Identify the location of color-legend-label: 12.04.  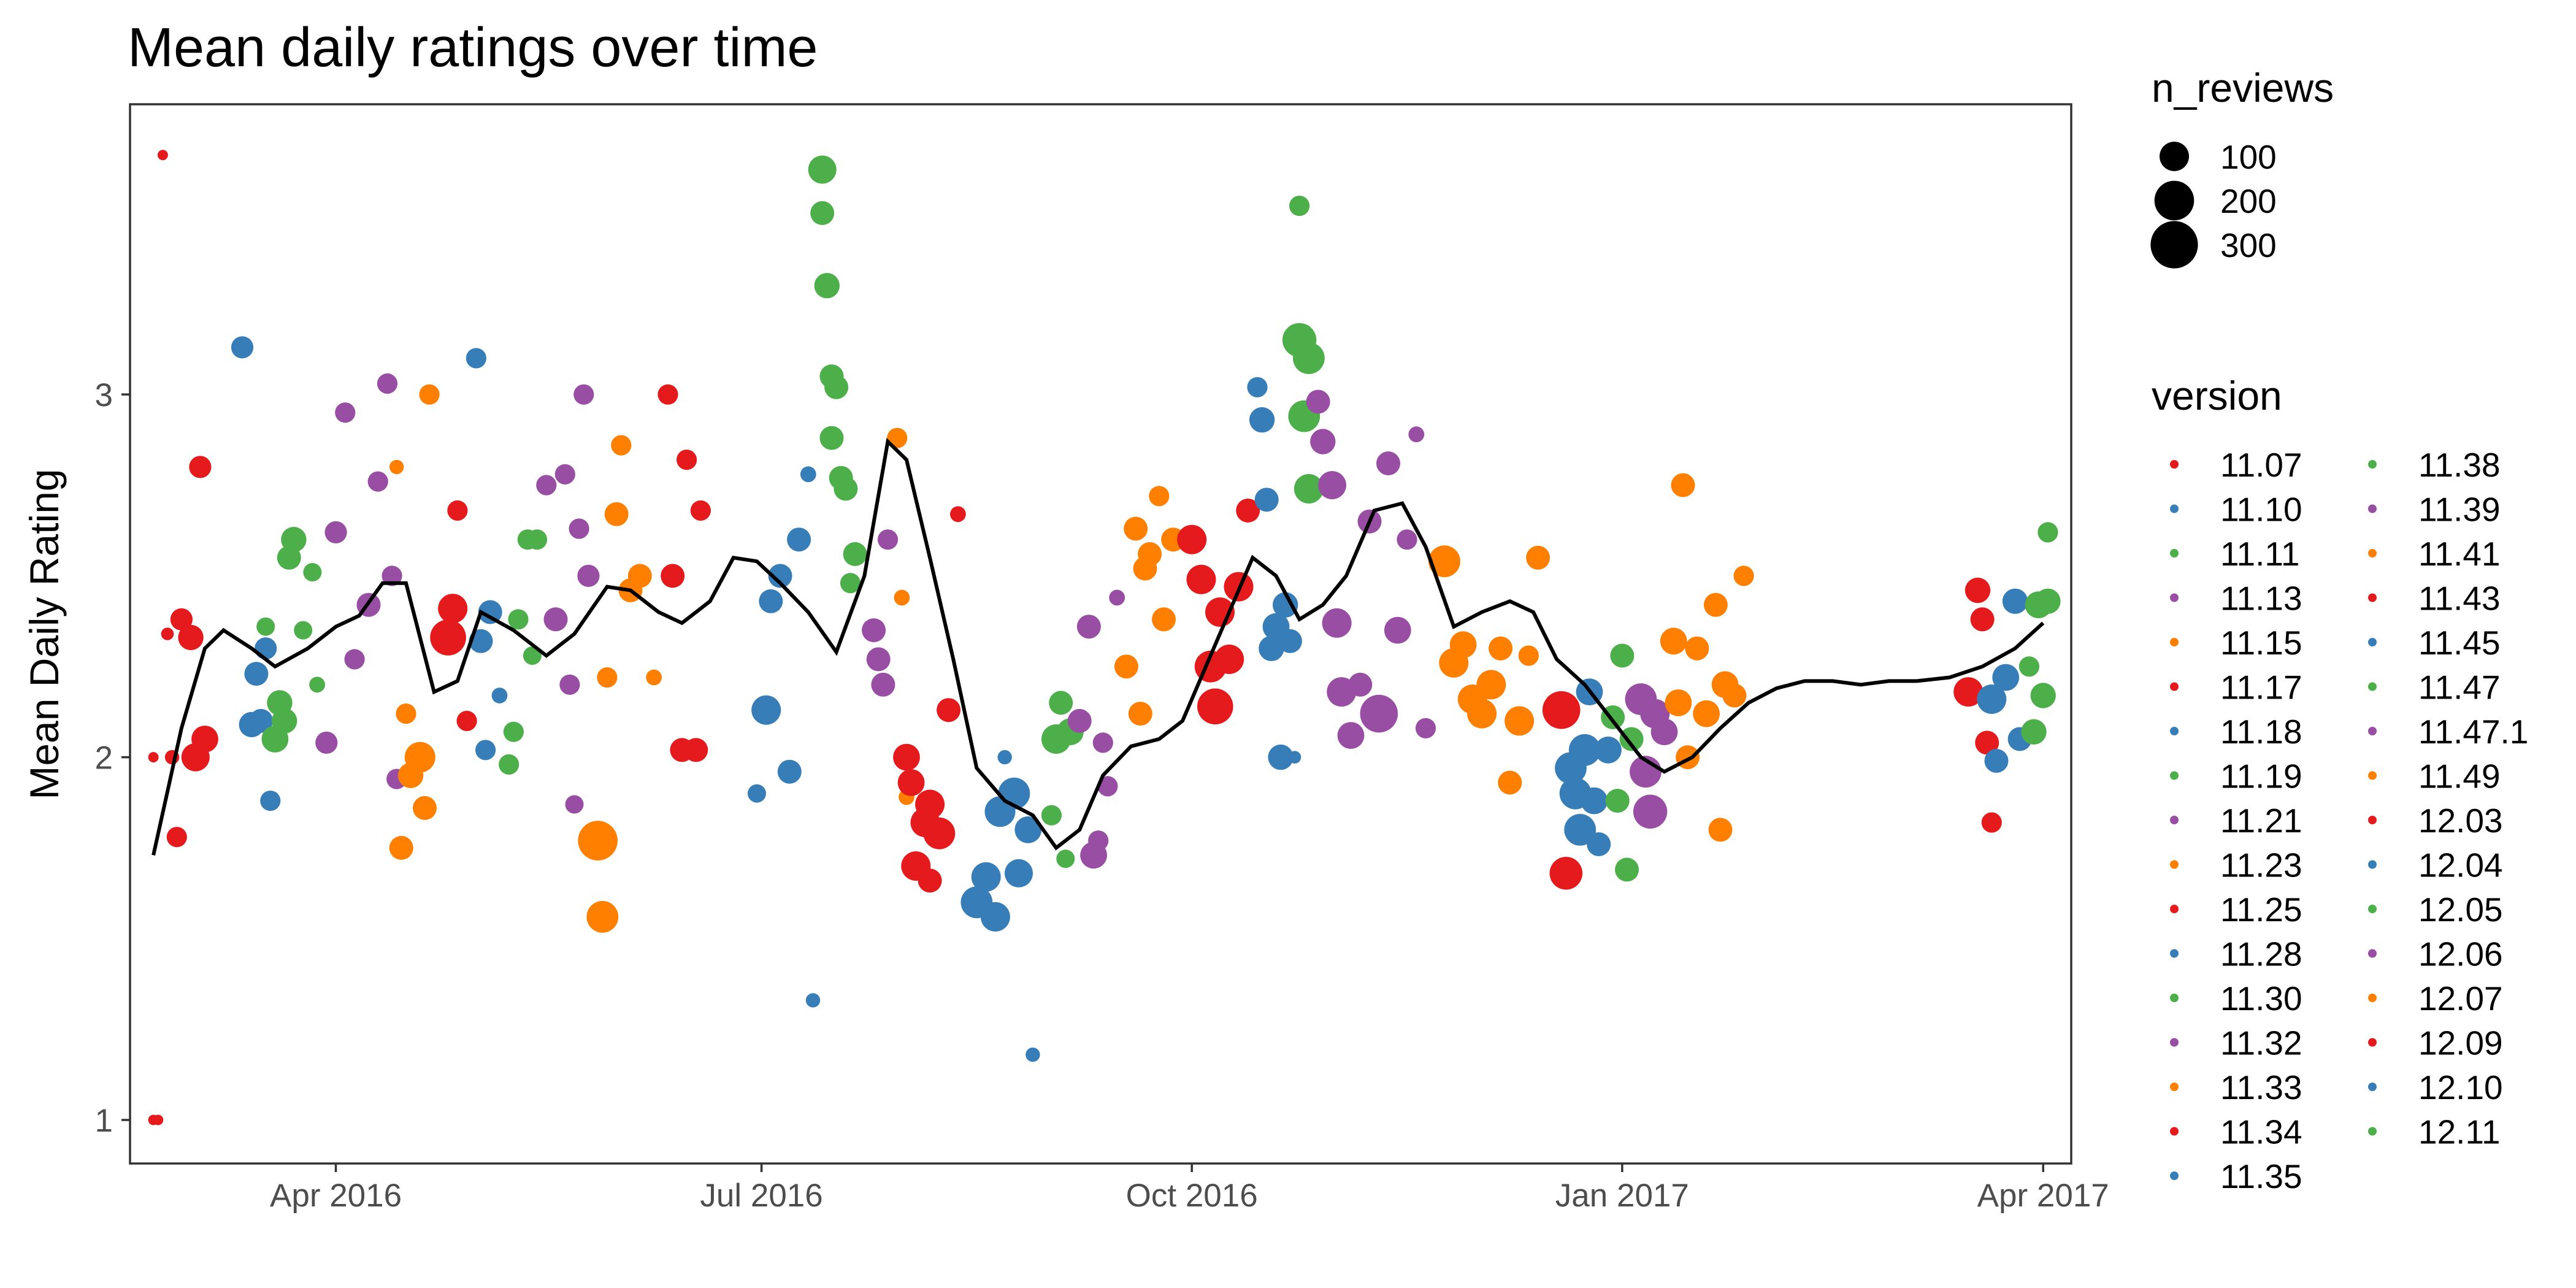
(2460, 865).